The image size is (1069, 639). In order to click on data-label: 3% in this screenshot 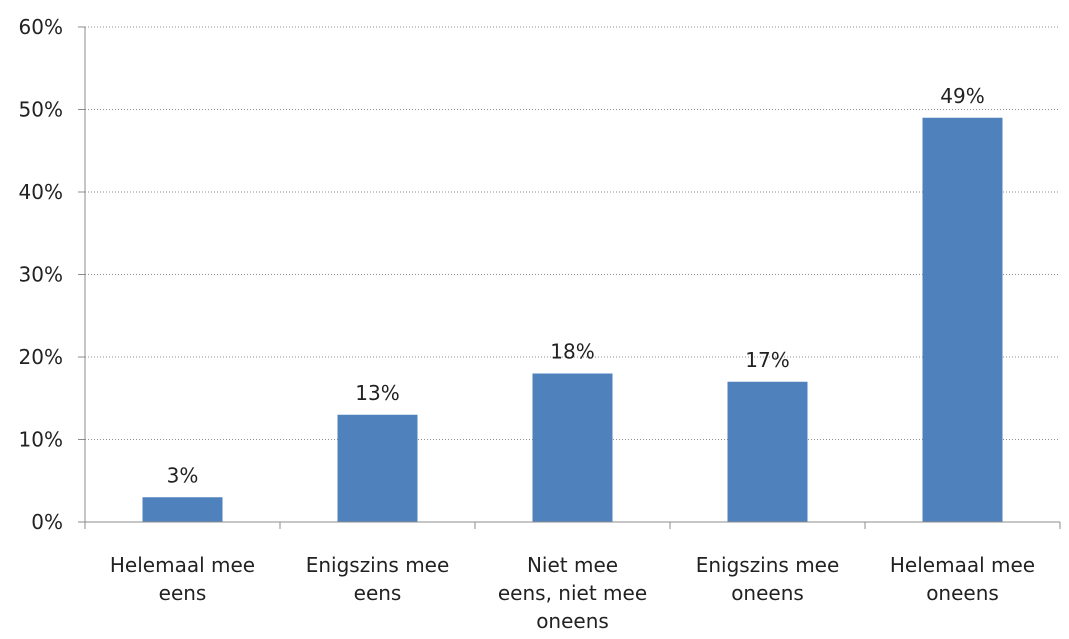, I will do `click(183, 475)`.